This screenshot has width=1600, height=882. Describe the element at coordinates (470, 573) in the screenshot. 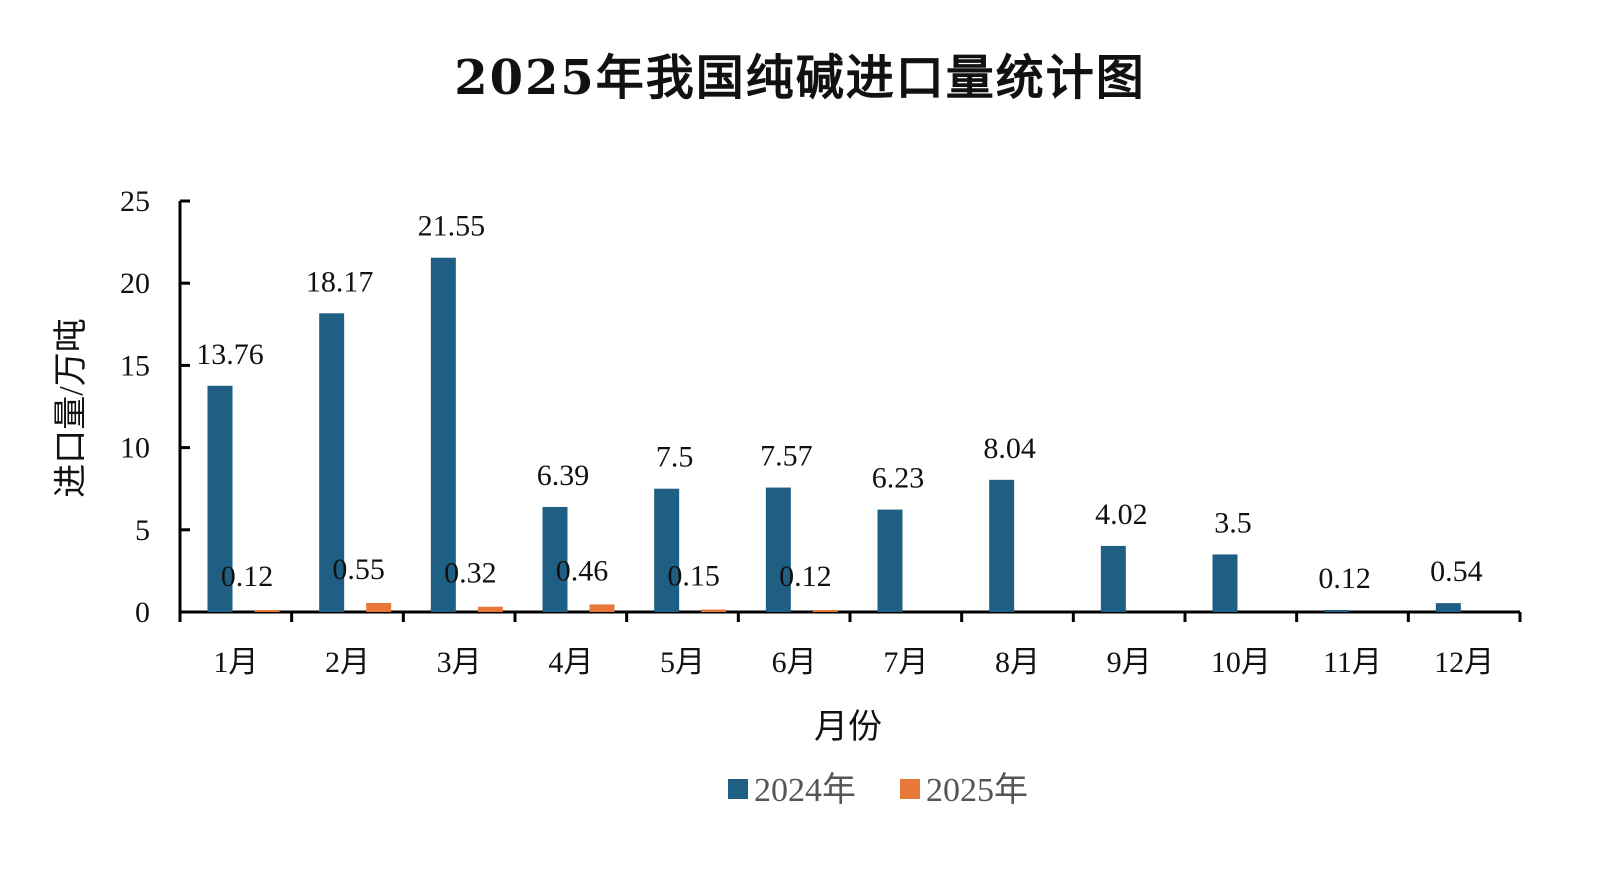

I see `data-label-2025: 0.32` at that location.